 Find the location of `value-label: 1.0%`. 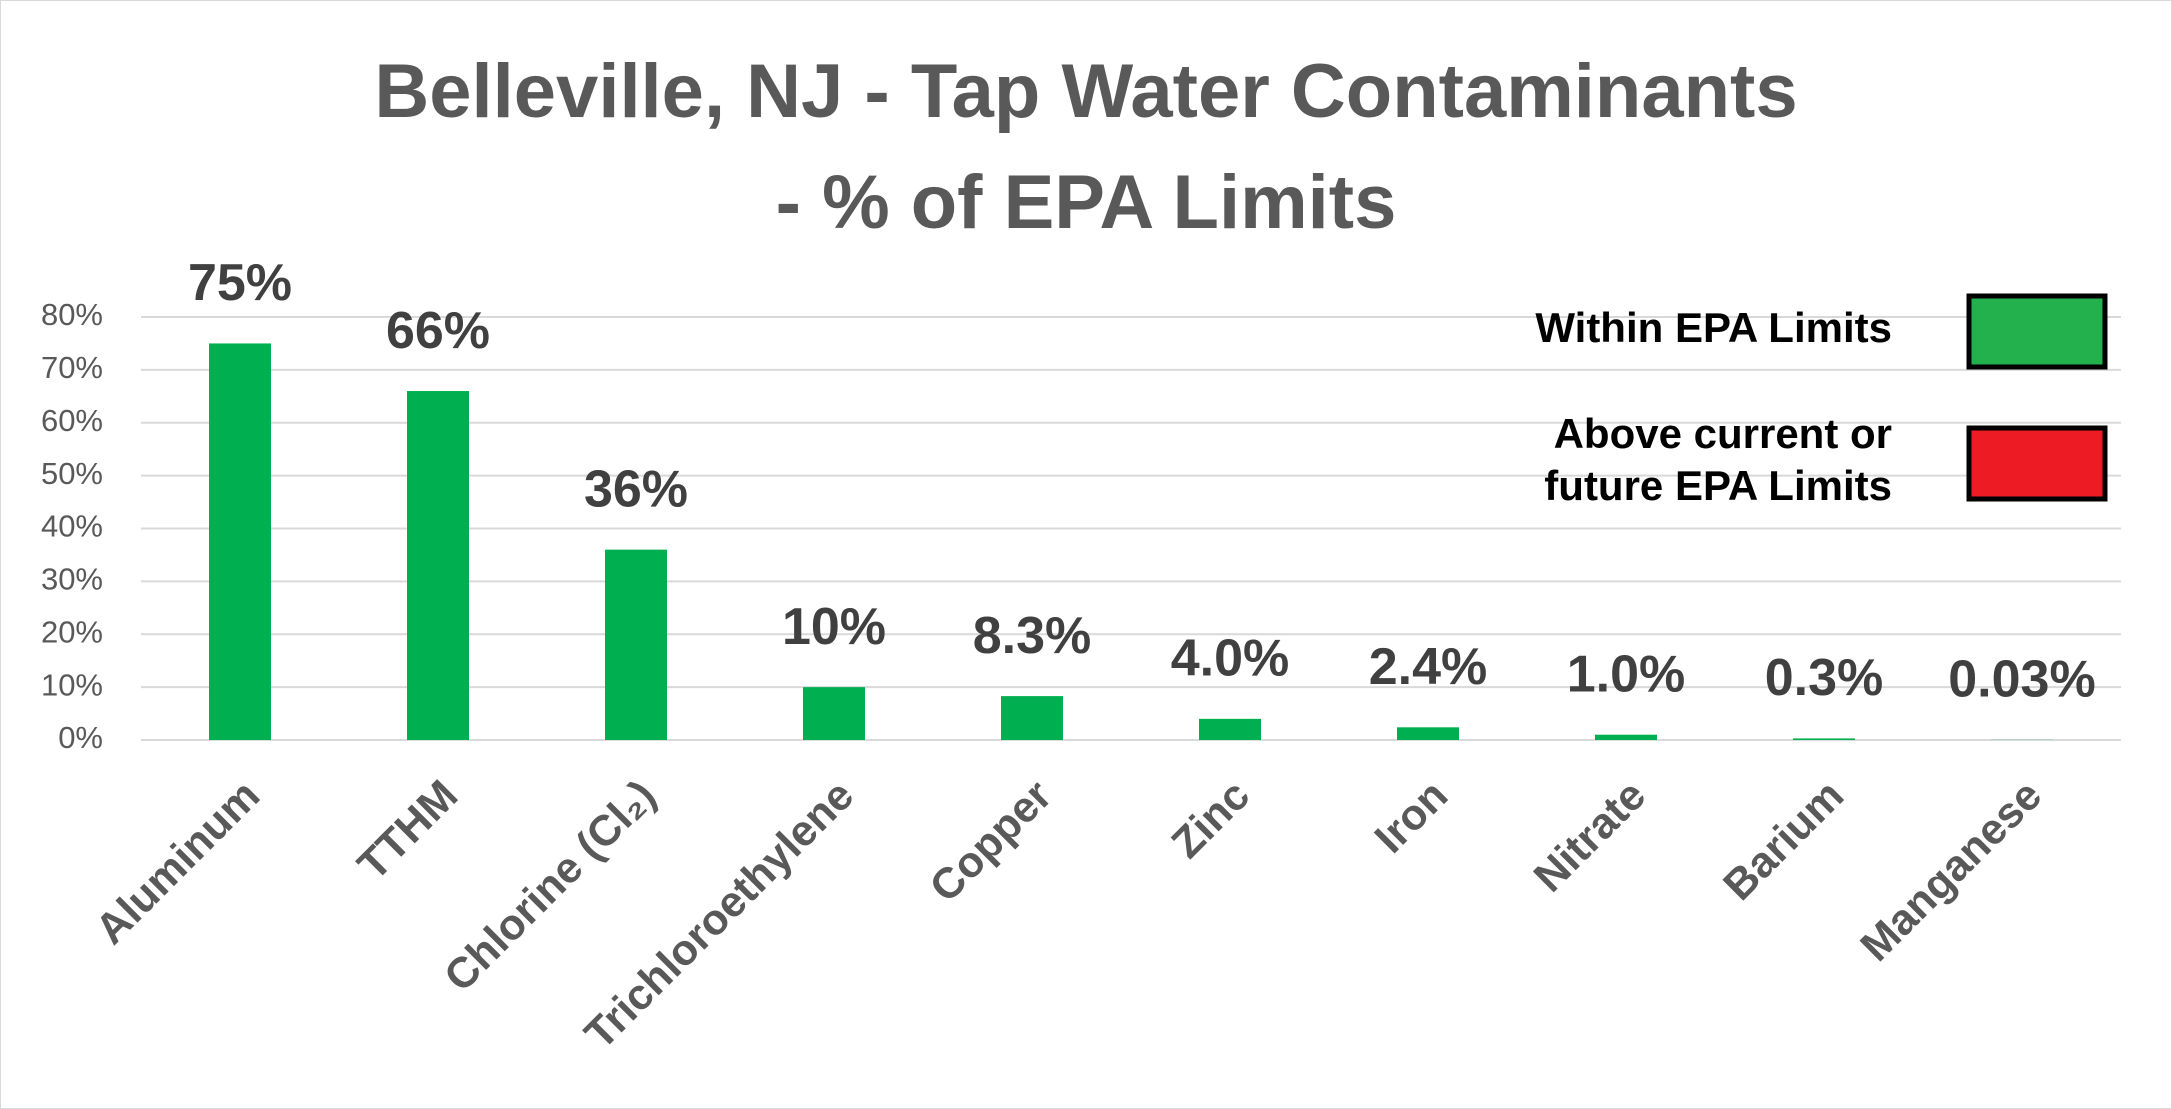

value-label: 1.0% is located at coordinates (1626, 674).